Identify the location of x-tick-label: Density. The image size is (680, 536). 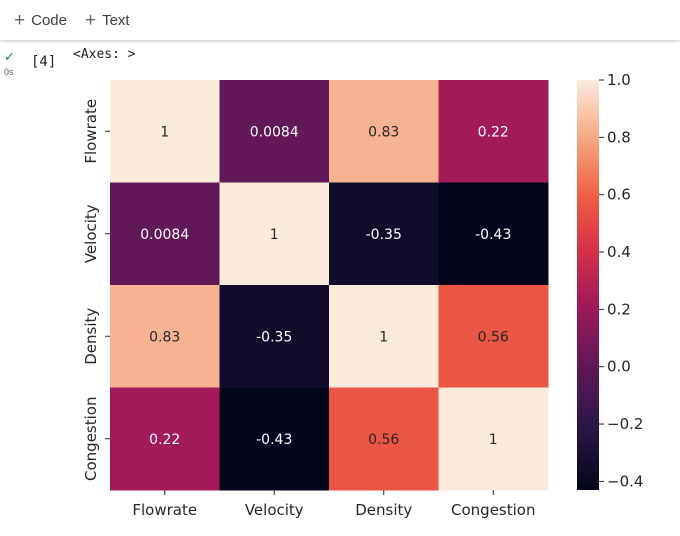
(383, 510).